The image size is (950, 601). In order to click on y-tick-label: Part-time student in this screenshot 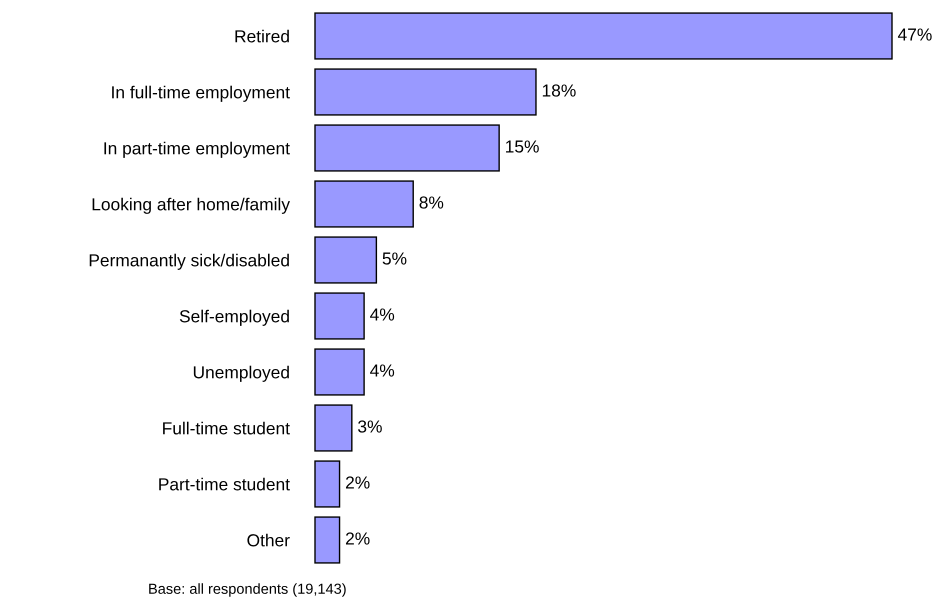, I will do `click(224, 484)`.